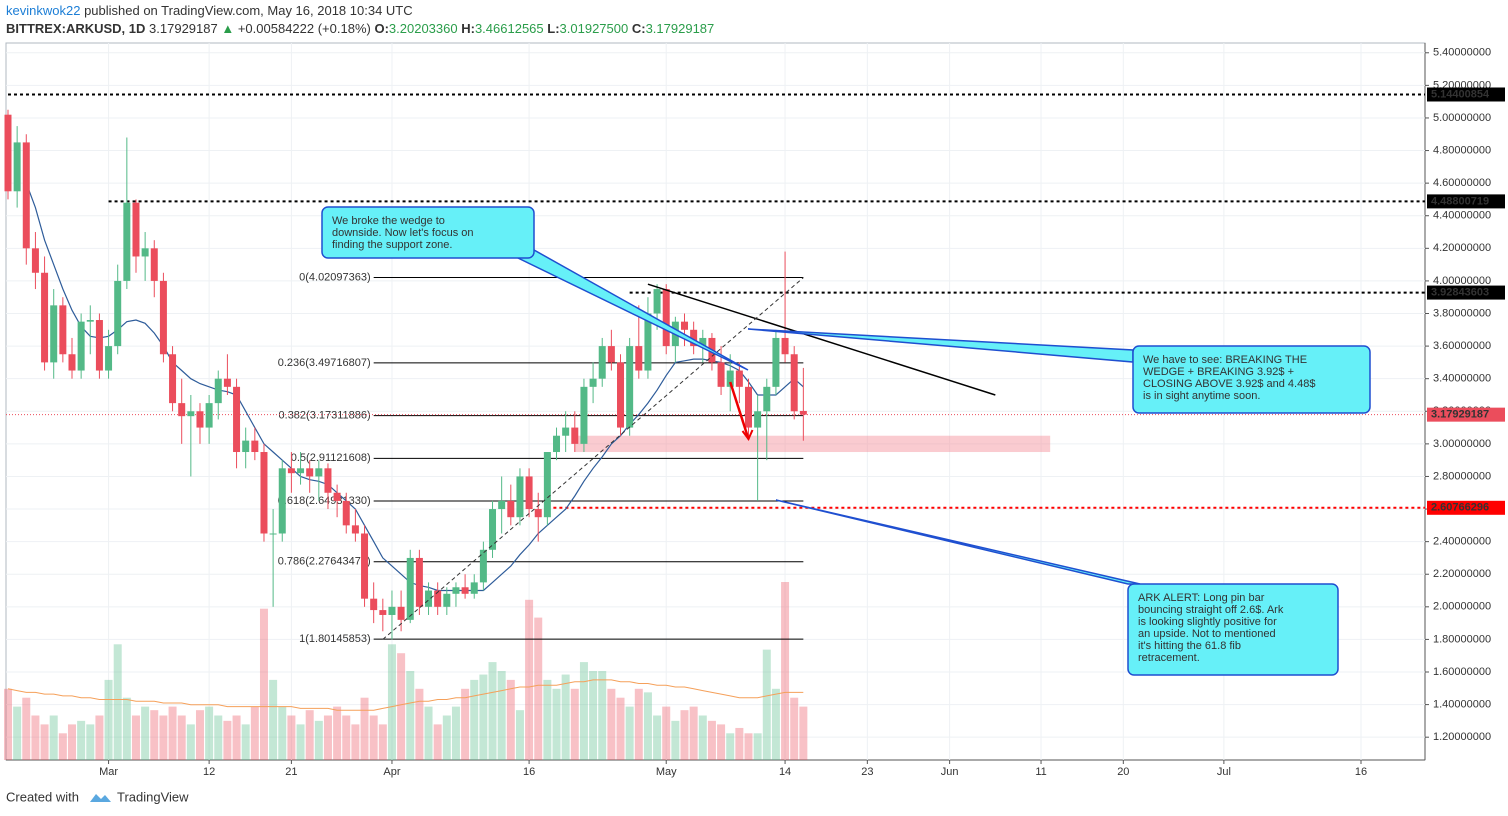 The width and height of the screenshot is (1508, 816). Describe the element at coordinates (1462, 542) in the screenshot. I see `y-tick-label: 2.40000000` at that location.